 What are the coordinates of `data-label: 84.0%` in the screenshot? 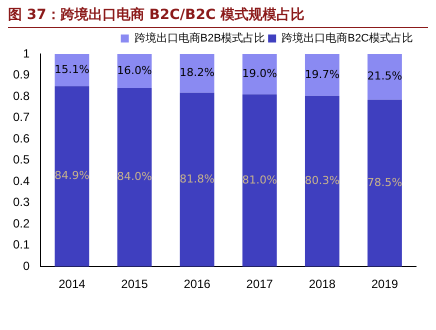 It's located at (134, 177).